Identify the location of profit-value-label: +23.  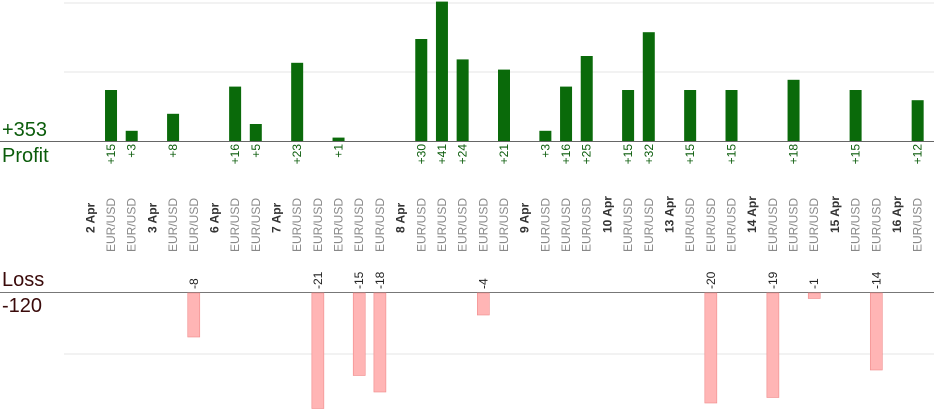
(297, 154).